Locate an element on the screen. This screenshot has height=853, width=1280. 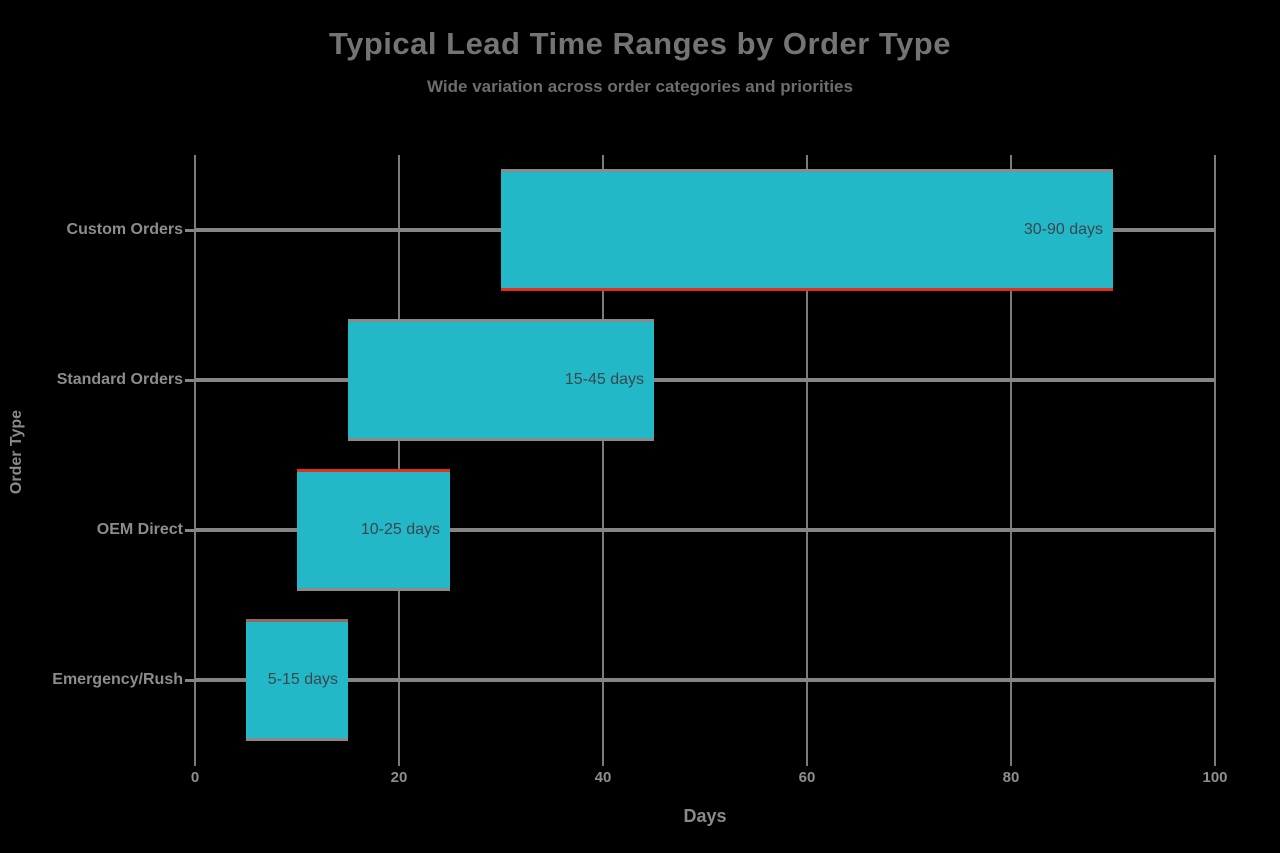
x-tick-label: 100 is located at coordinates (1215, 777).